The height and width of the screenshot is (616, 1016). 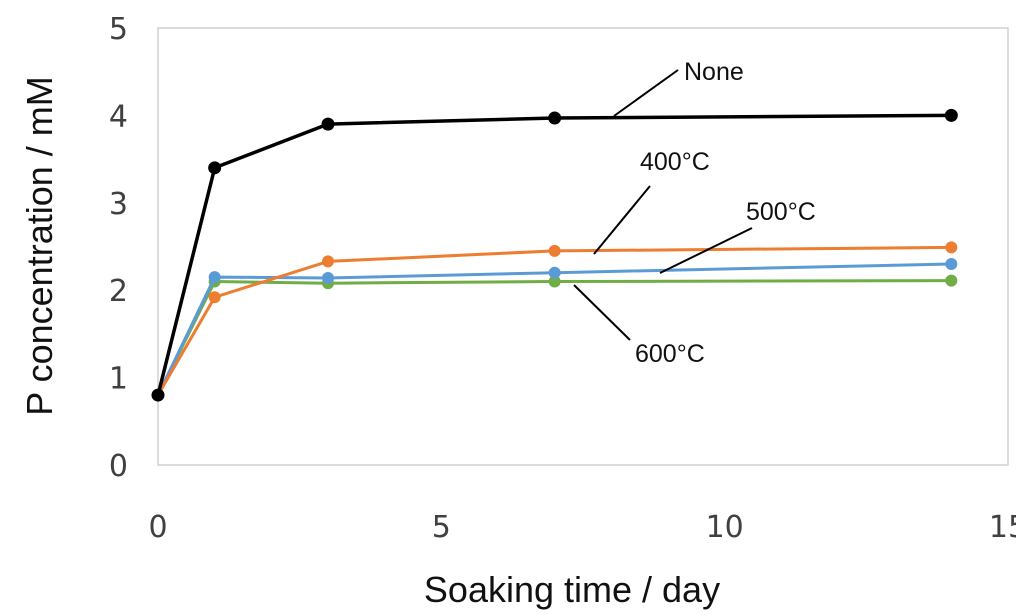 I want to click on series-label: 600°C, so click(x=670, y=354).